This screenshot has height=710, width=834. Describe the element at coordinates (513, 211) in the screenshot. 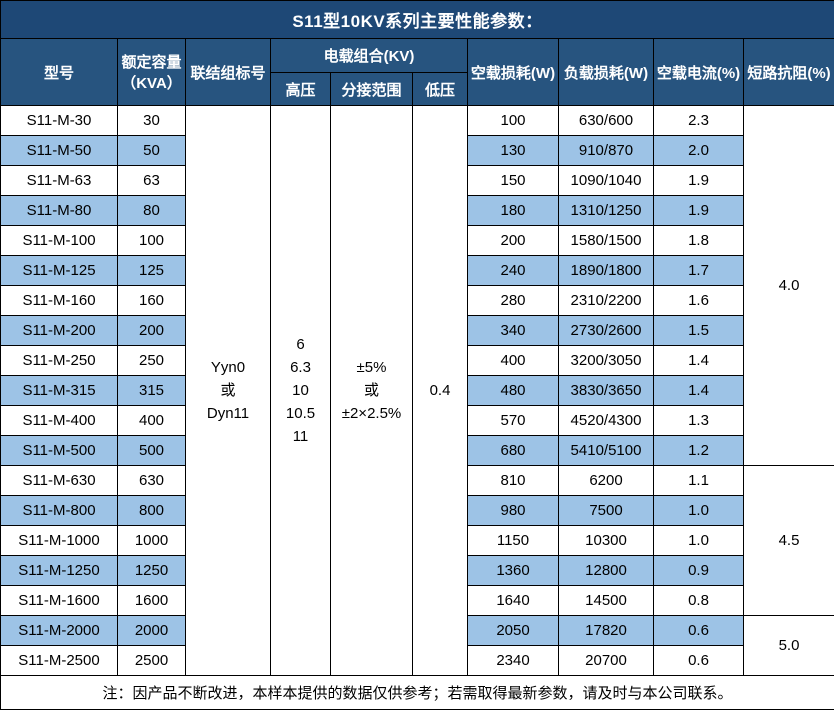

I see `no-load-loss-cell: 180` at that location.